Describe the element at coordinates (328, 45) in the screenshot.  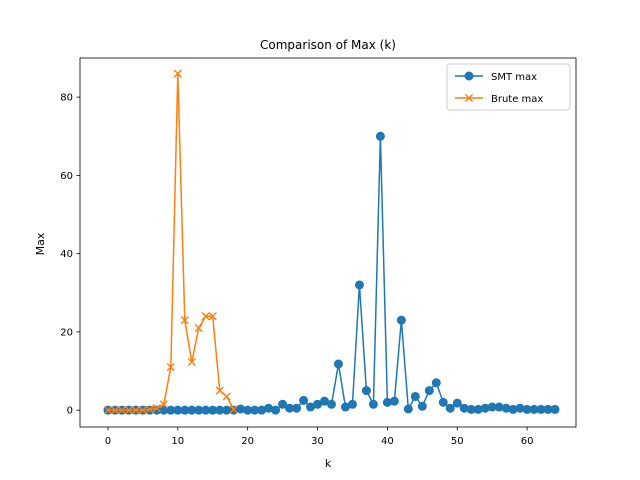
I see `chart-title: Comparison of Max (k)` at that location.